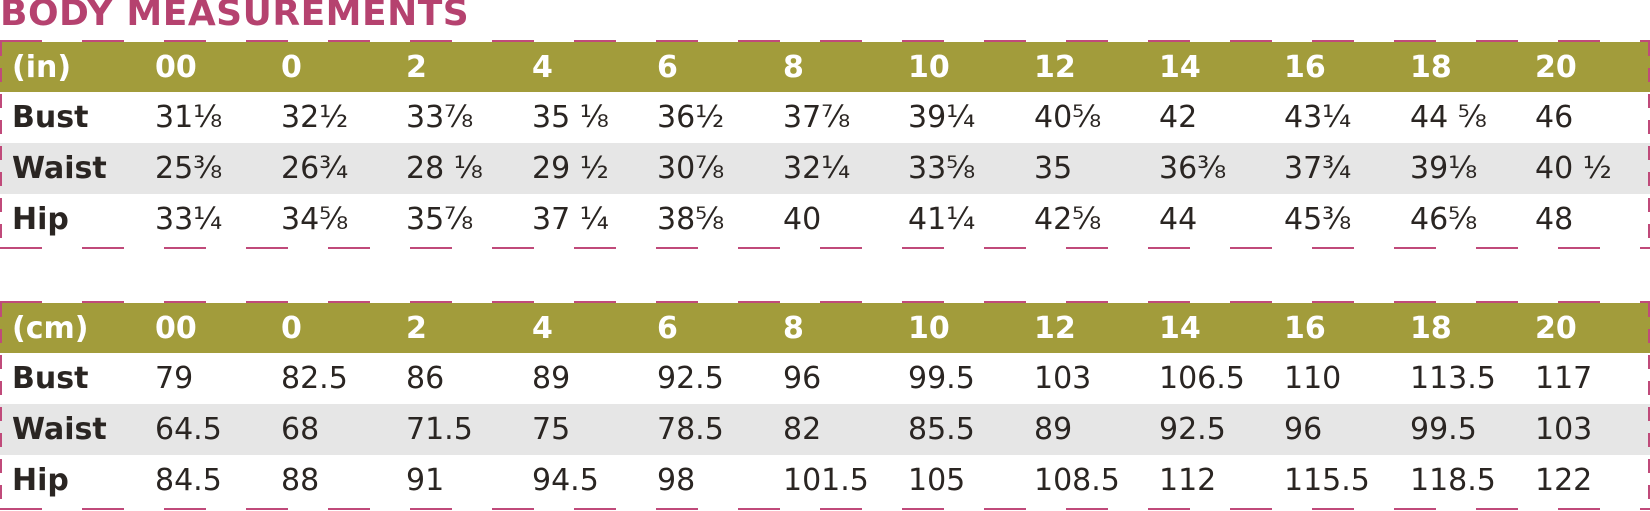 This screenshot has width=1650, height=511. I want to click on dashed-border-bottom, so click(825, 509).